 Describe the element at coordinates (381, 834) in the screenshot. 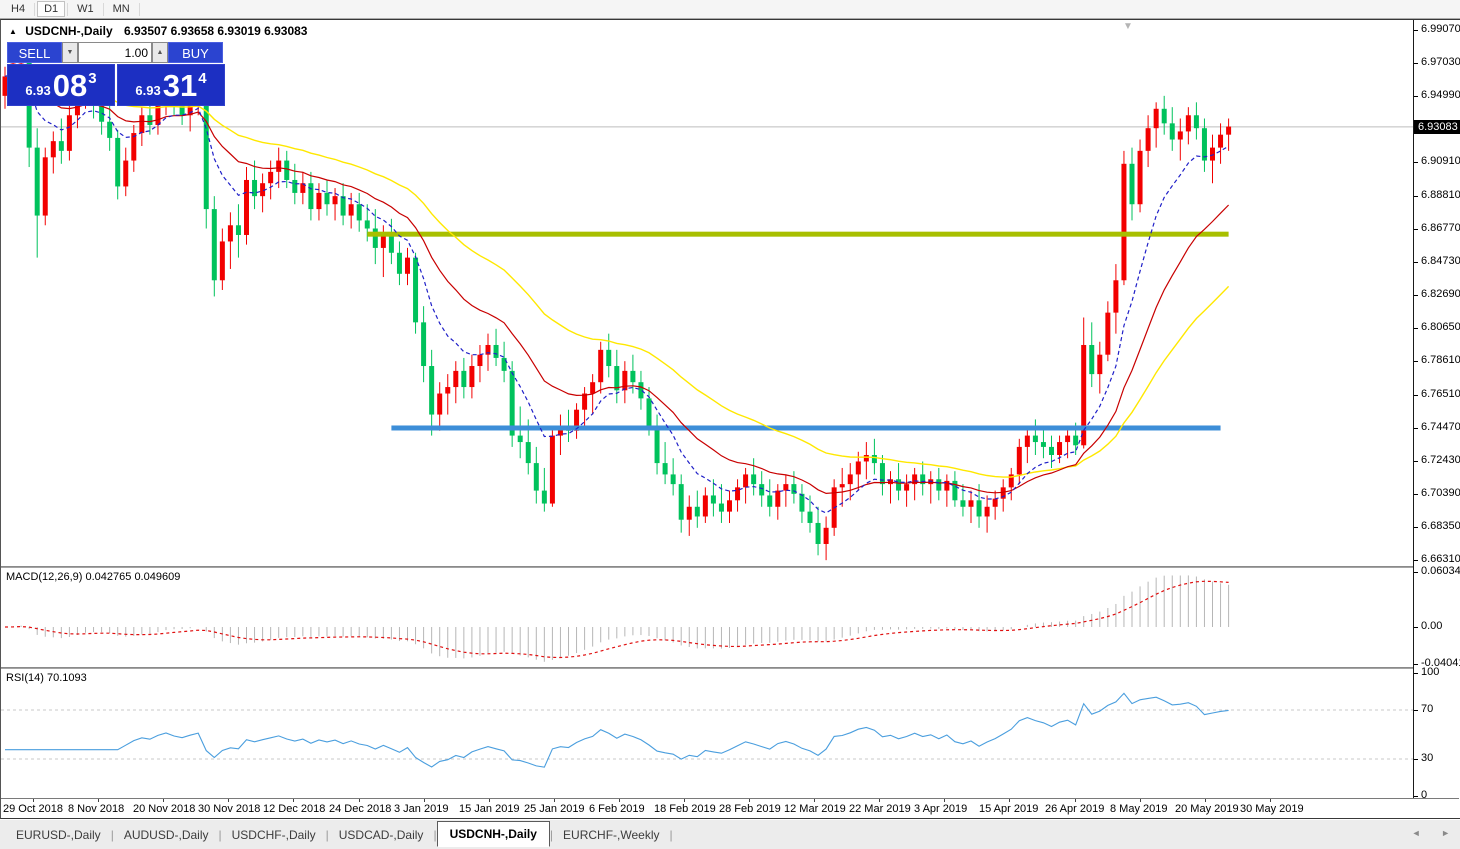

I see `chart-tab-usdcad-daily: USDCAD-,Daily` at that location.